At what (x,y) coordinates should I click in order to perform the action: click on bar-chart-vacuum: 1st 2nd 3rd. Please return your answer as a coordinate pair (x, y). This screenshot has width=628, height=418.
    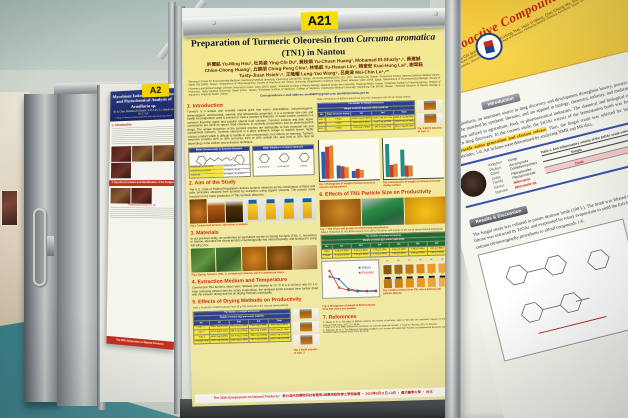
    Looking at the image, I should click on (348, 160).